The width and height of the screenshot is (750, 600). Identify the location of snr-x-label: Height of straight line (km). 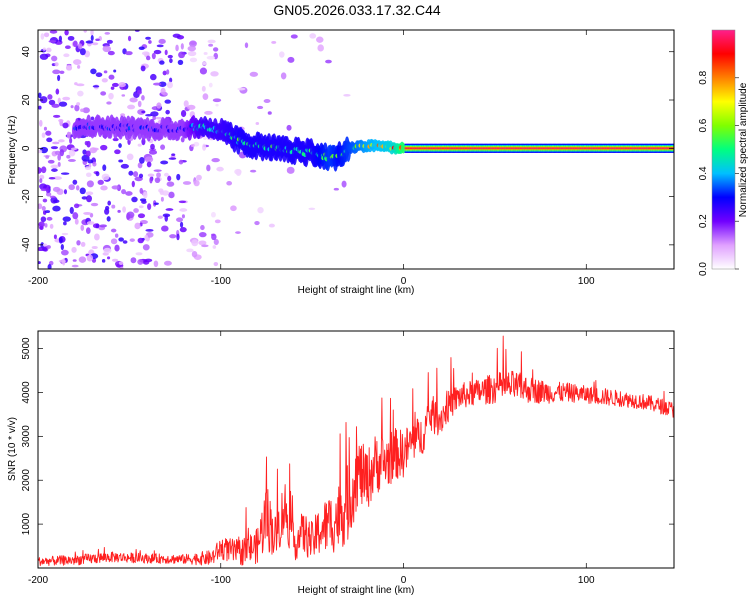
(356, 590).